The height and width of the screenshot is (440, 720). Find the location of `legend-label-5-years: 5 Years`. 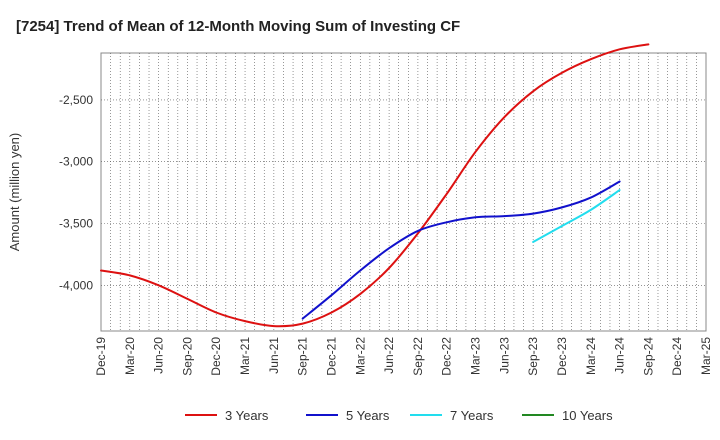

legend-label-5-years: 5 Years is located at coordinates (368, 415).